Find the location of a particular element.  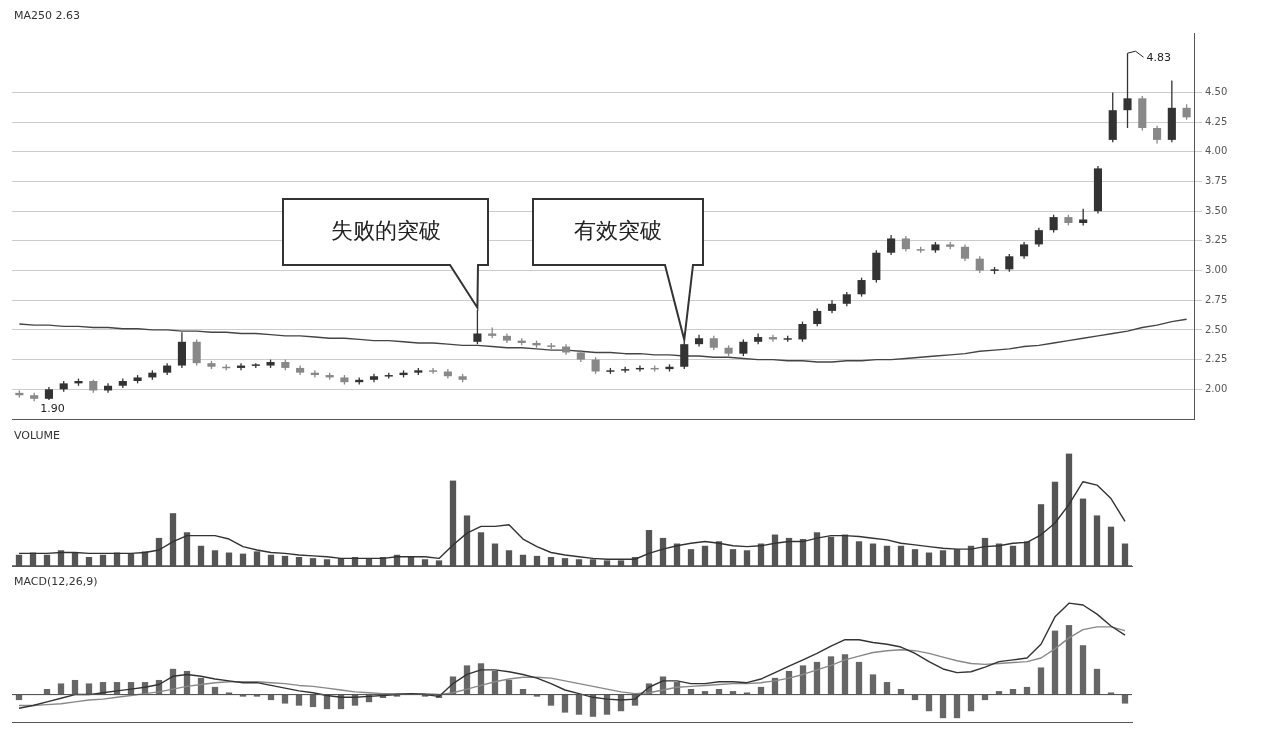

y-tick-label: 2.00 is located at coordinates (1216, 388).